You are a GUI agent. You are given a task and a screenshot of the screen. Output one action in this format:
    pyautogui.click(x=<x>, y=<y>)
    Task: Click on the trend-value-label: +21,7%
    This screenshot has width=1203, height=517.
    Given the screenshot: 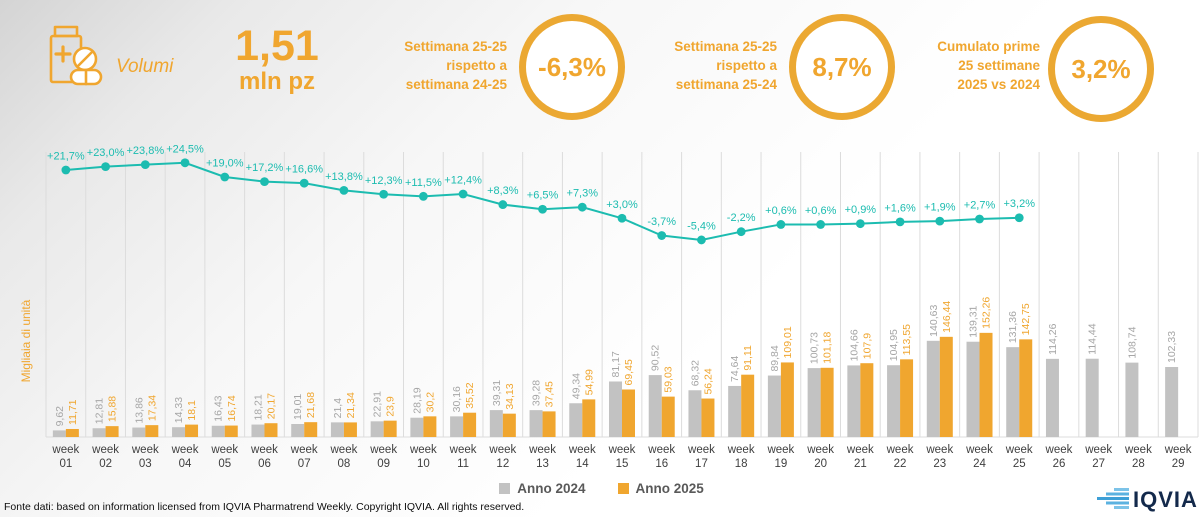 What is the action you would take?
    pyautogui.click(x=66, y=157)
    